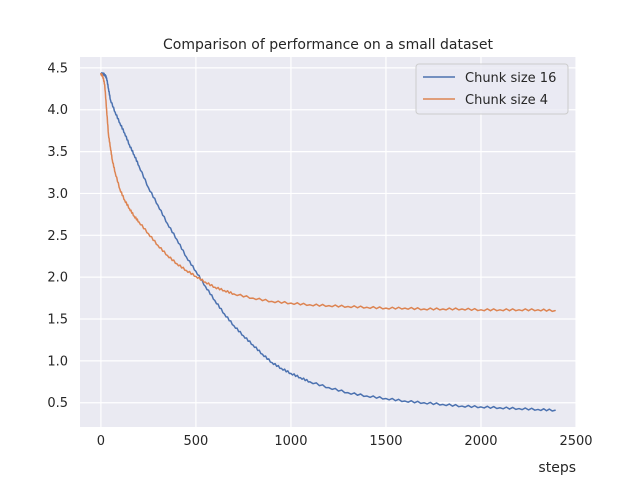 This screenshot has width=640, height=485. Describe the element at coordinates (57, 320) in the screenshot. I see `y-tick-label: 1.5` at that location.